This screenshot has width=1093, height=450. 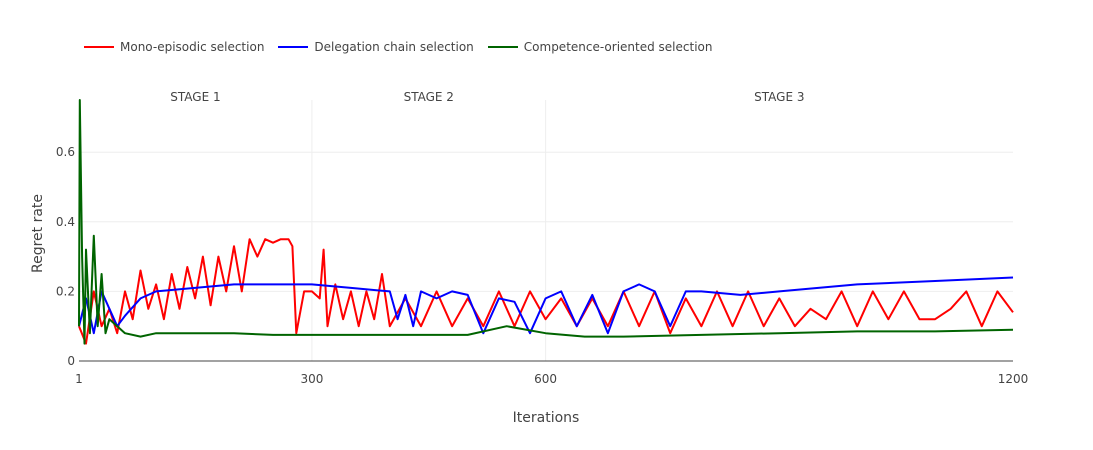 What do you see at coordinates (65, 222) in the screenshot?
I see `y-tick-label-2: 0.4` at bounding box center [65, 222].